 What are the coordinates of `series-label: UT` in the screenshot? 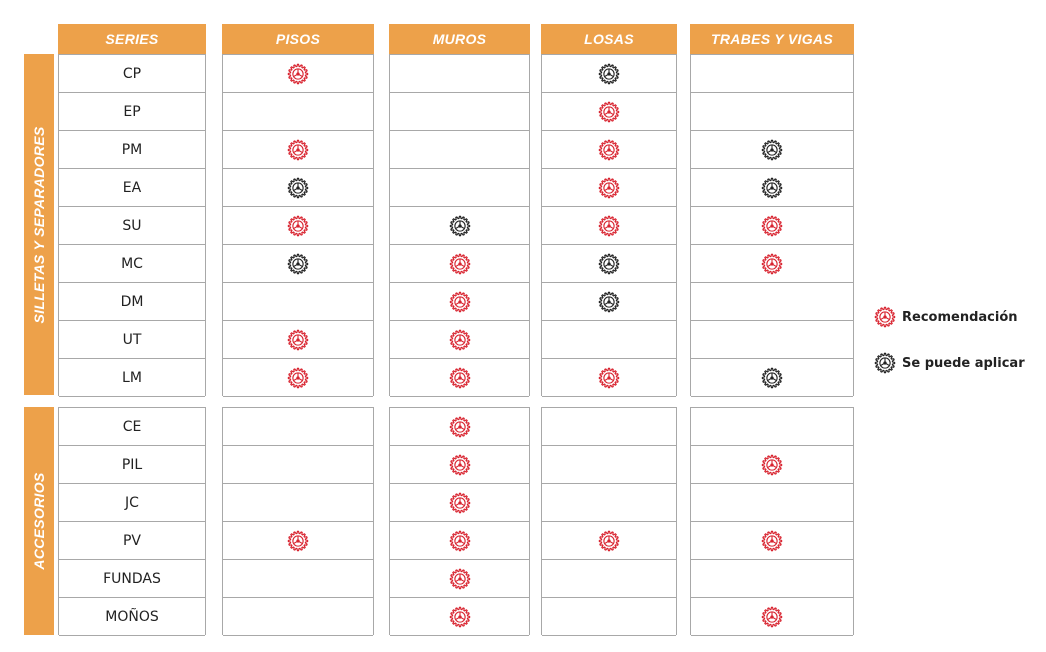 It's located at (132, 339).